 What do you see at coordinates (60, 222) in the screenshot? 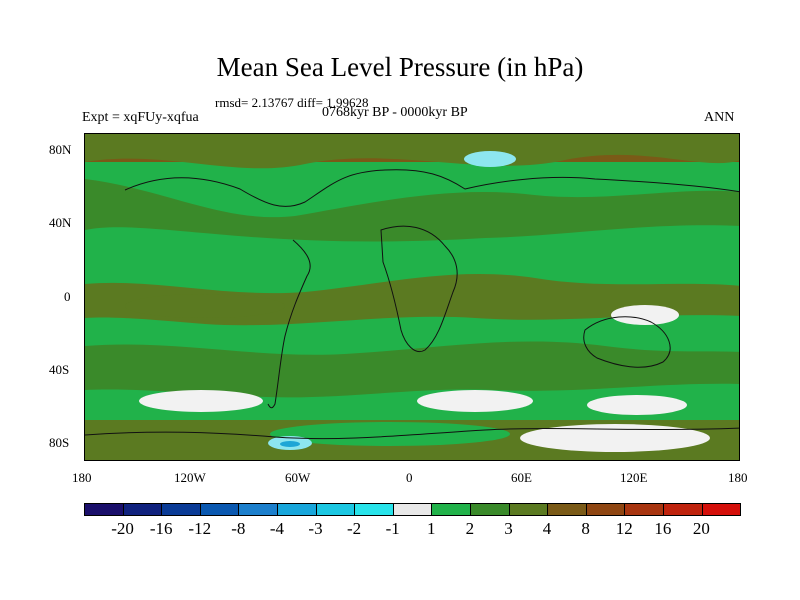
I see `latitude-tick-40n: 40N` at bounding box center [60, 222].